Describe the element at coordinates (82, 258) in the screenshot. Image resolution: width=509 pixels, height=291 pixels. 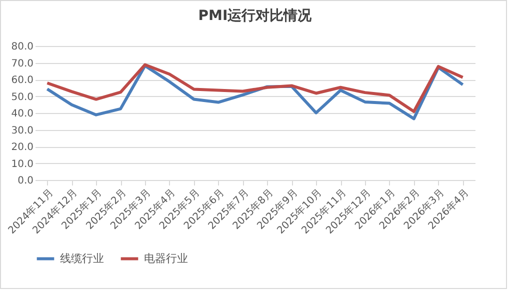
I see `legend-label: 线缆行业` at that location.